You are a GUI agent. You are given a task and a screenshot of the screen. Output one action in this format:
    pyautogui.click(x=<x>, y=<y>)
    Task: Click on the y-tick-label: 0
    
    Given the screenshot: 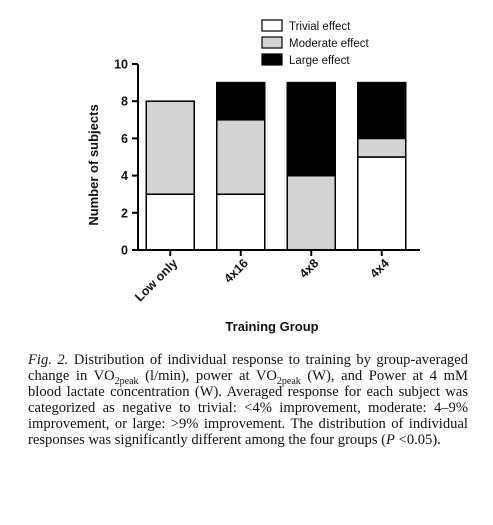 What is the action you would take?
    pyautogui.click(x=124, y=251)
    